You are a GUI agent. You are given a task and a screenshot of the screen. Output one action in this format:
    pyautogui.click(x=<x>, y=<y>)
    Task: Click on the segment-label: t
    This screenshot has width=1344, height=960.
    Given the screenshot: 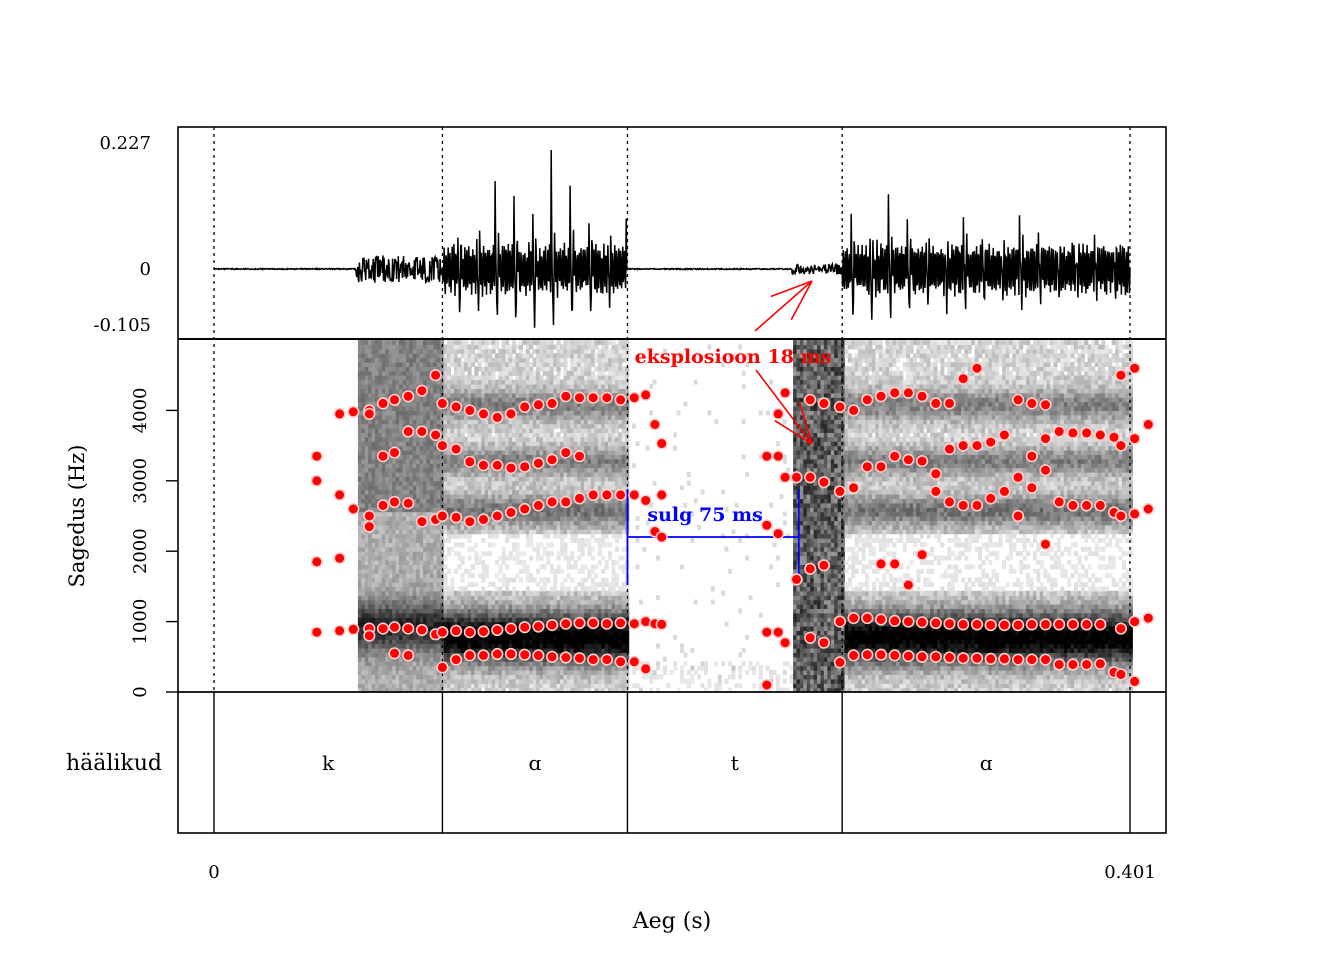 What is the action you would take?
    pyautogui.click(x=735, y=763)
    